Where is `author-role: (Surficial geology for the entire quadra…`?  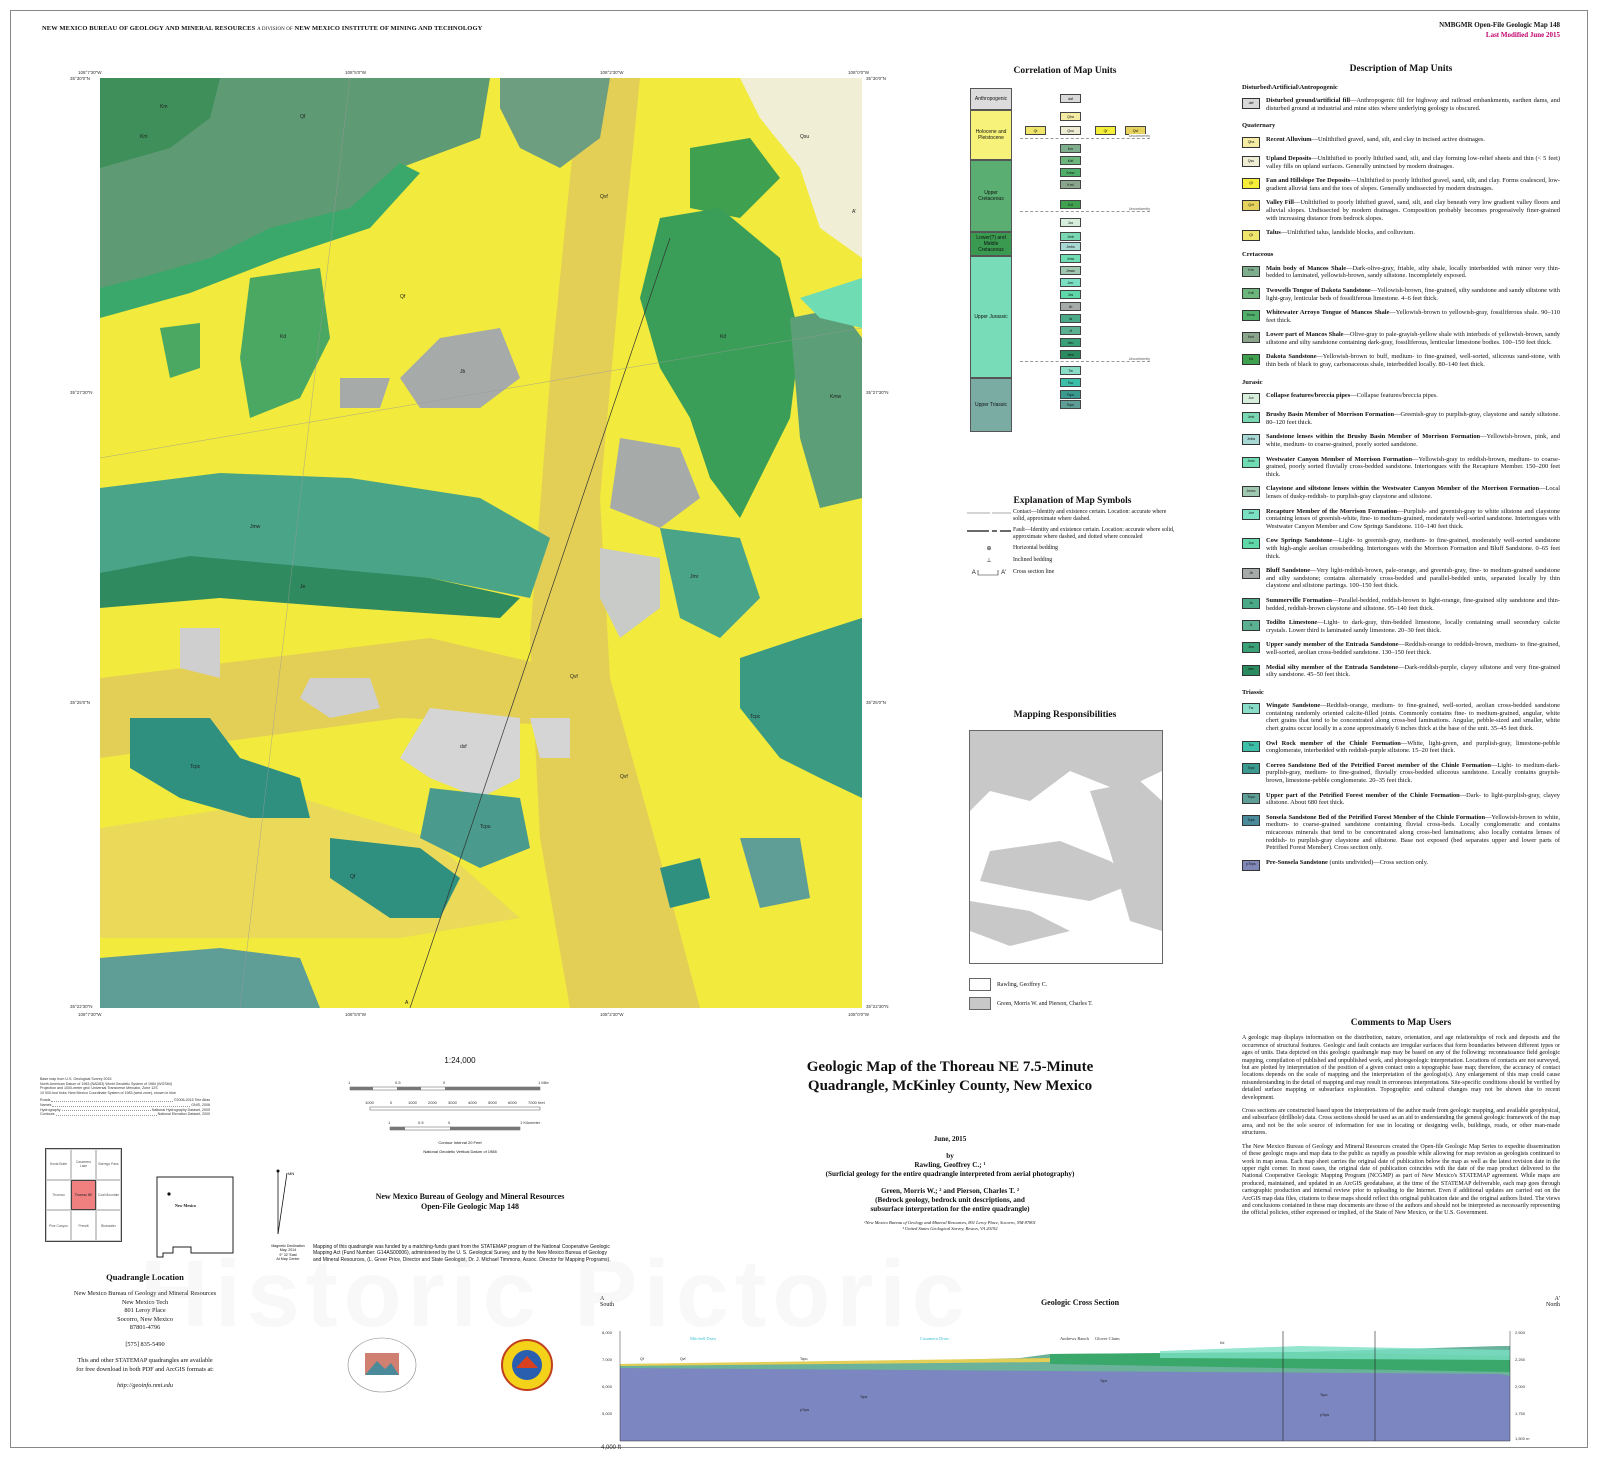 author-role: (Surficial geology for the entire quadra… is located at coordinates (950, 1174).